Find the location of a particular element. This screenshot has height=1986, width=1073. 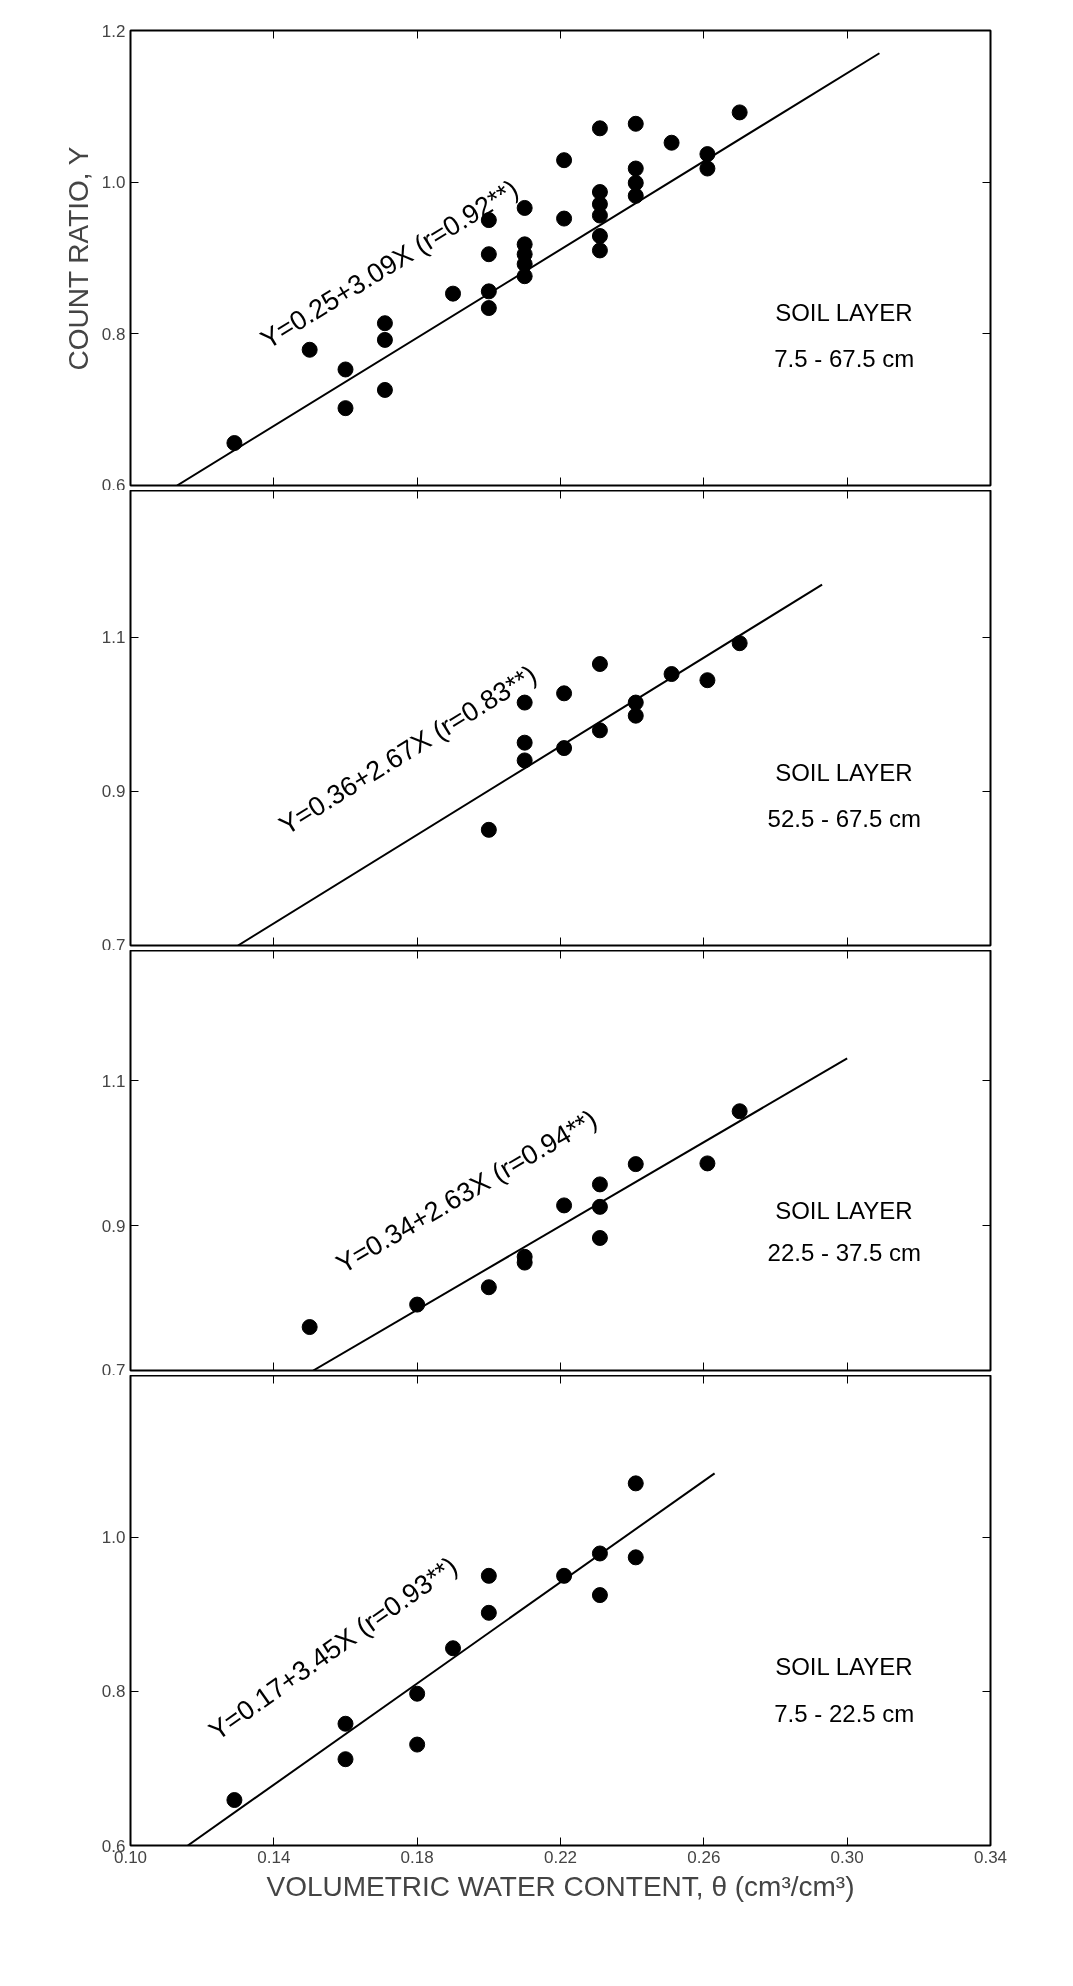

y-axis-title: COUNT RATIO, Y is located at coordinates (78, 258).